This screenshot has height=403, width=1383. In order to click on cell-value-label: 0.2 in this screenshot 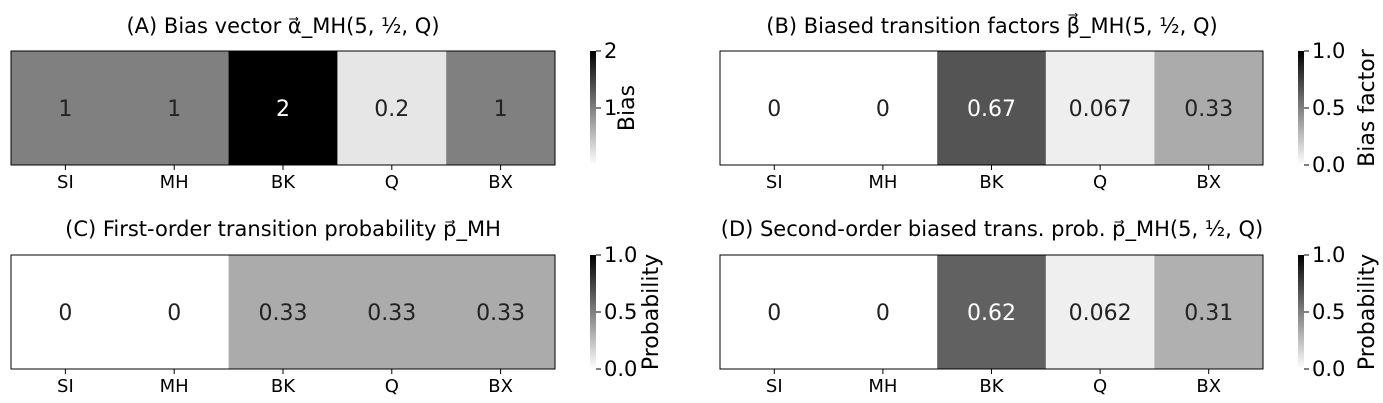, I will do `click(391, 109)`.